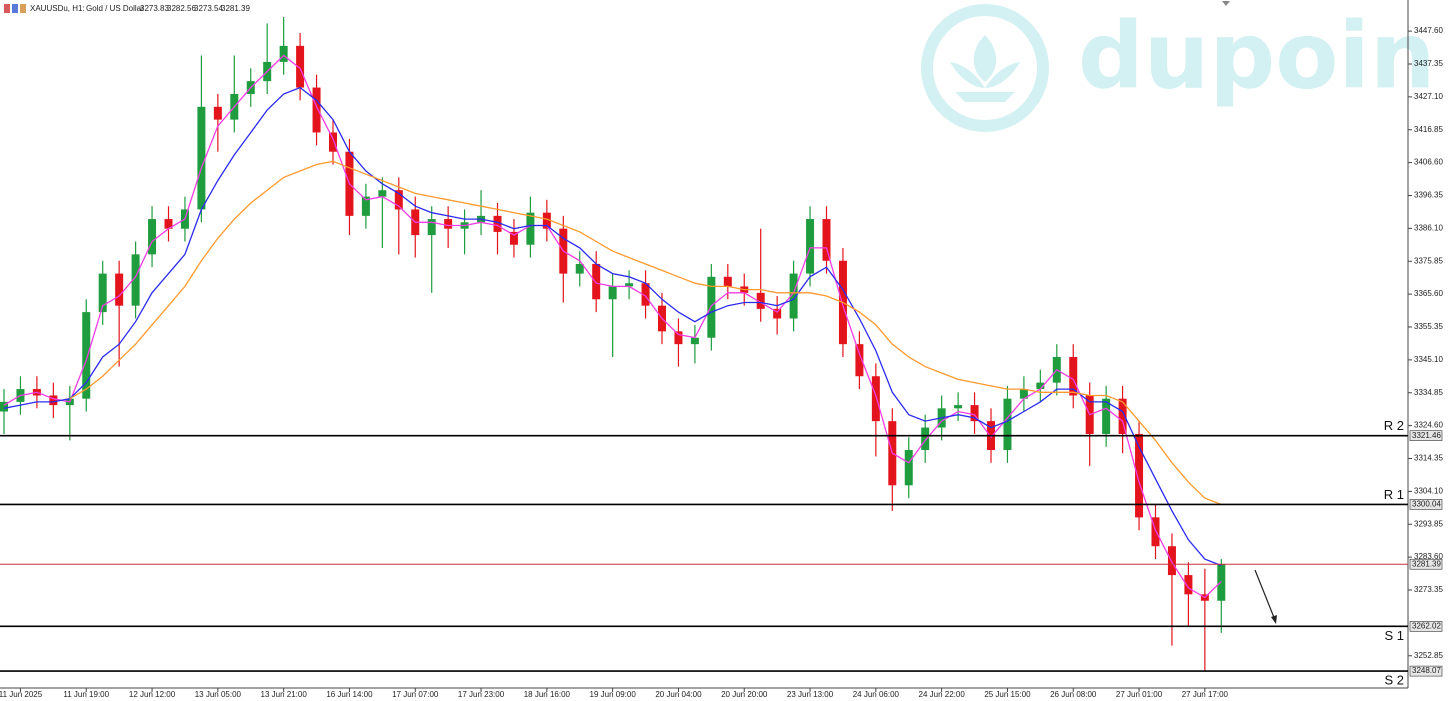  Describe the element at coordinates (1394, 425) in the screenshot. I see `level-name: R 2` at that location.